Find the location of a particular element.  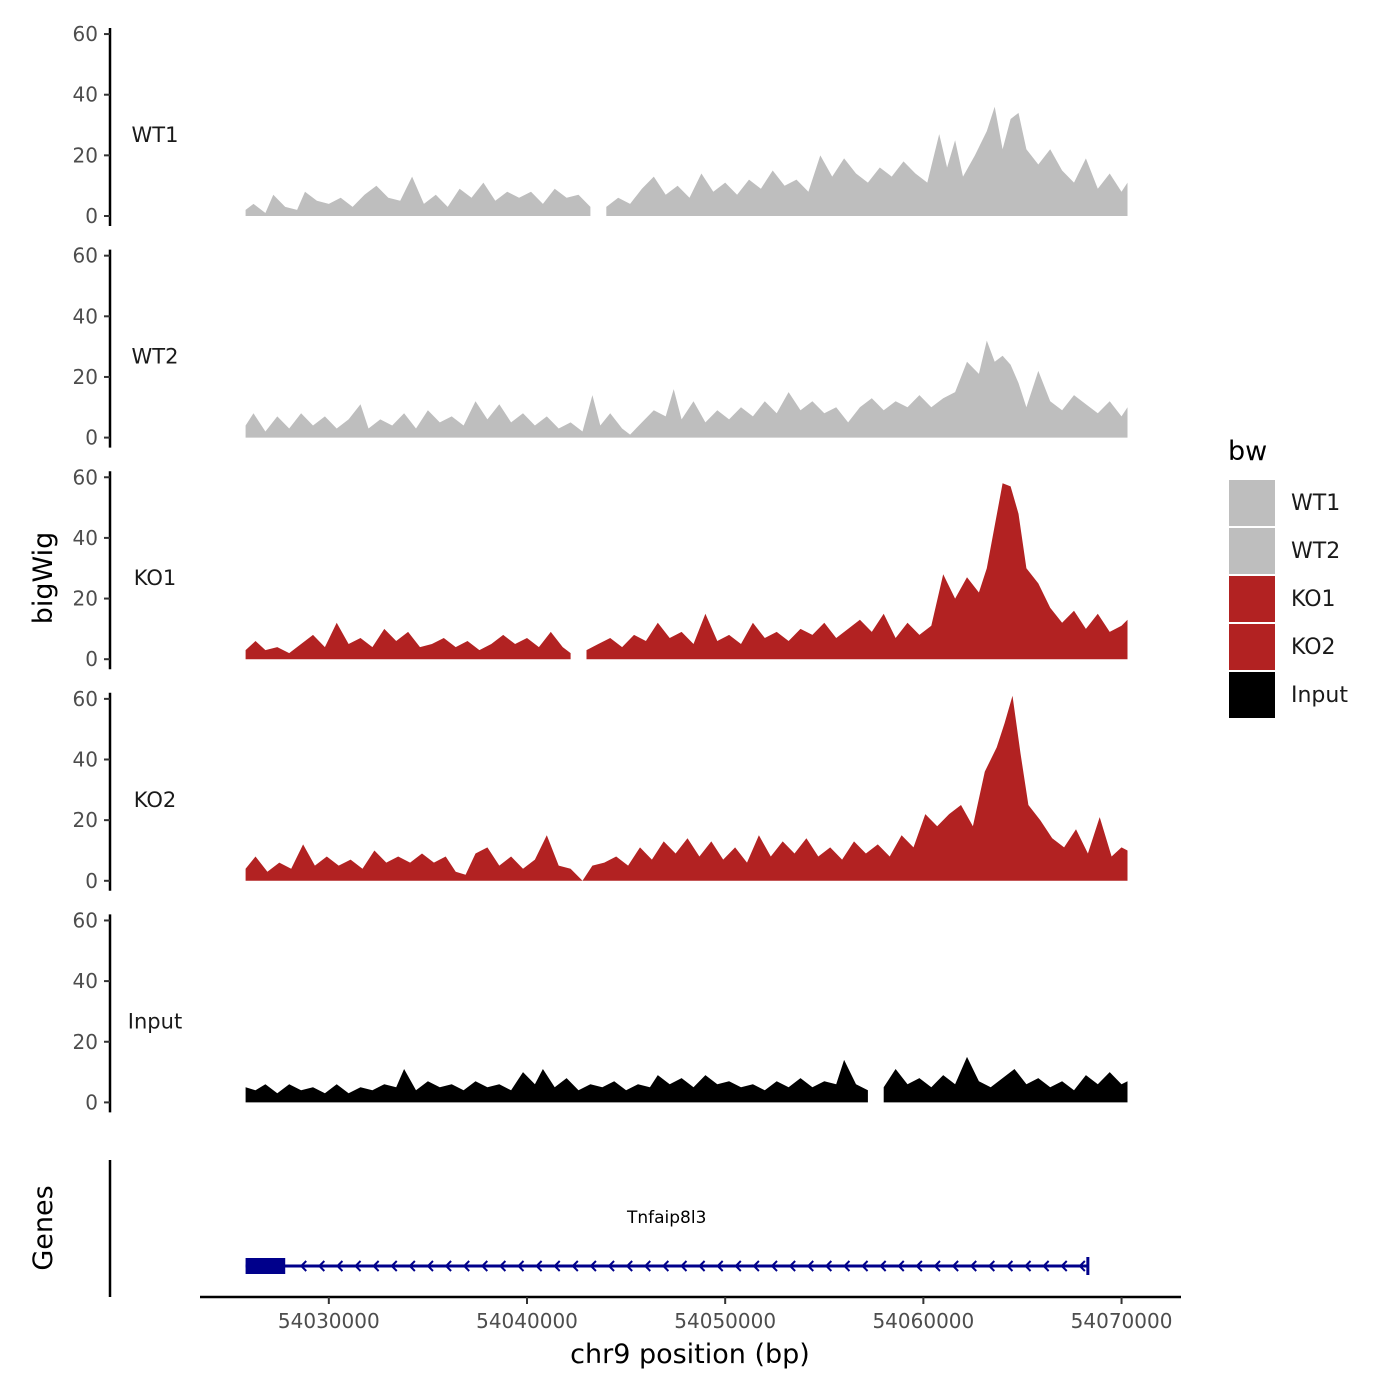

legend-label: KO2 is located at coordinates (1313, 647).